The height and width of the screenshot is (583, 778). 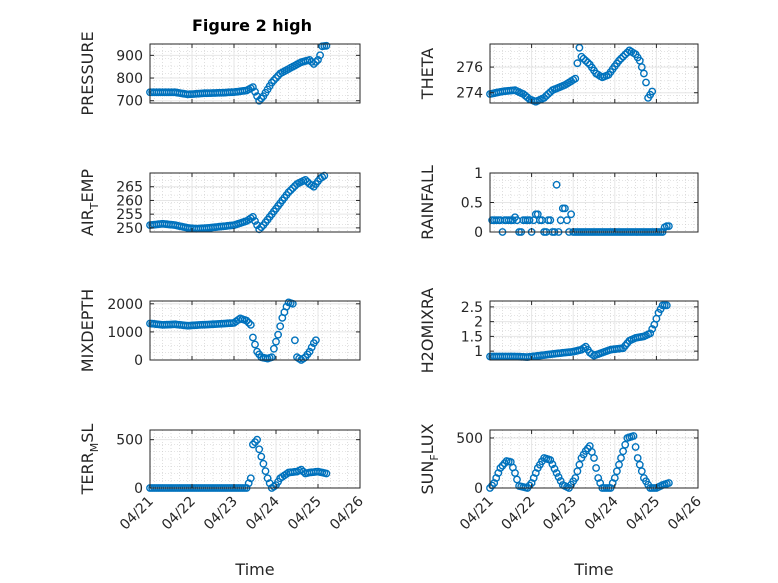 I want to click on y-tick-label: 265, so click(x=129, y=188).